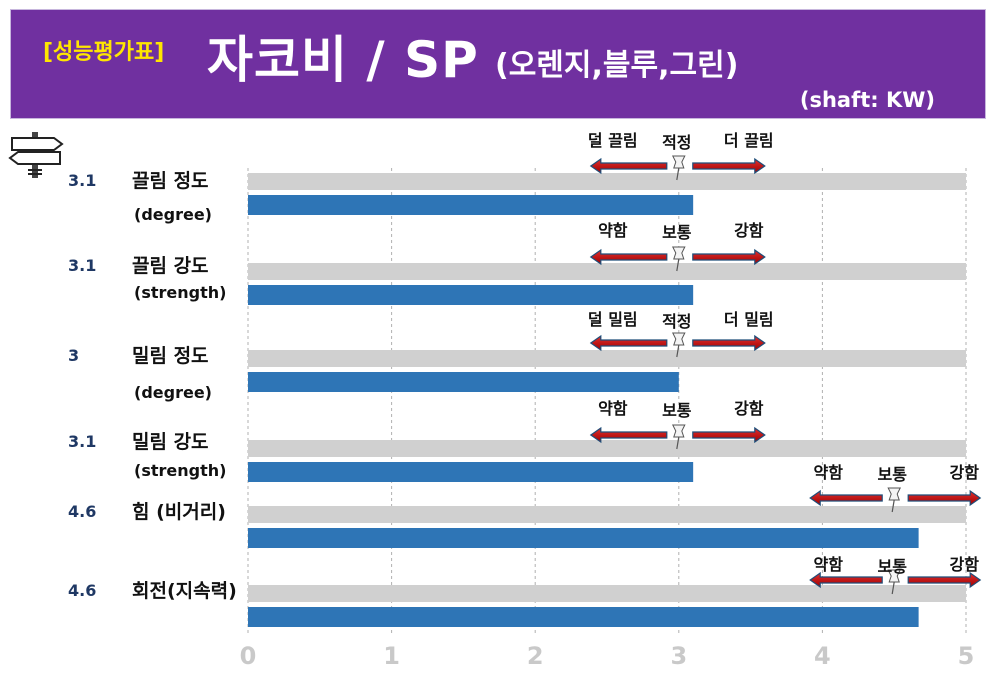 The height and width of the screenshot is (690, 1000). Describe the element at coordinates (73, 355) in the screenshot. I see `row-score: 3` at that location.